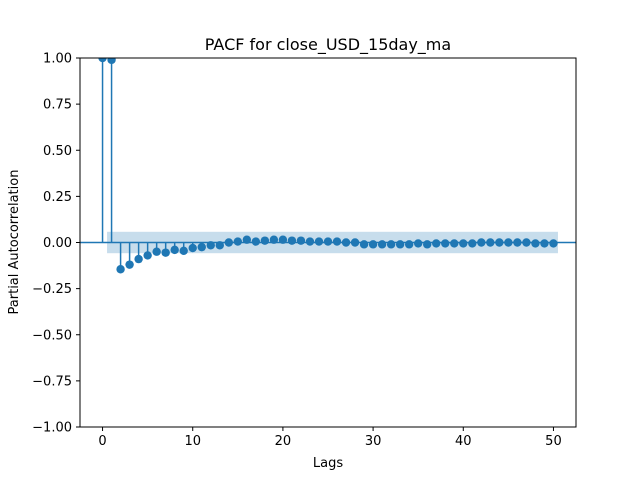  What do you see at coordinates (52, 381) in the screenshot?
I see `y-tick-label: −0.75` at bounding box center [52, 381].